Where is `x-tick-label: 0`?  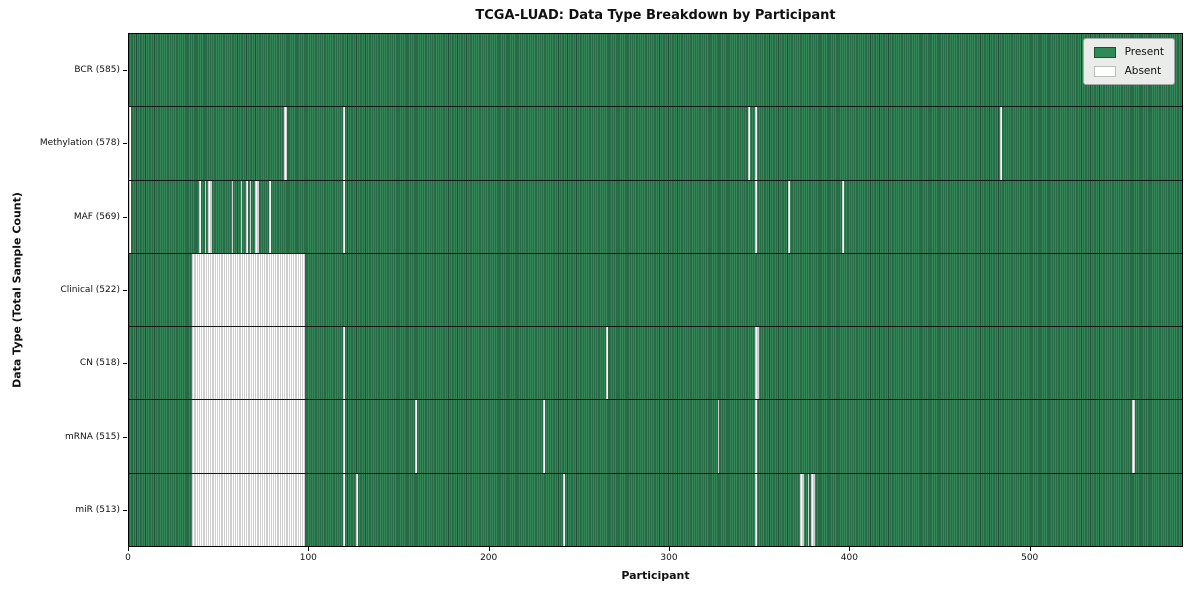 x-tick-label: 0 is located at coordinates (128, 558).